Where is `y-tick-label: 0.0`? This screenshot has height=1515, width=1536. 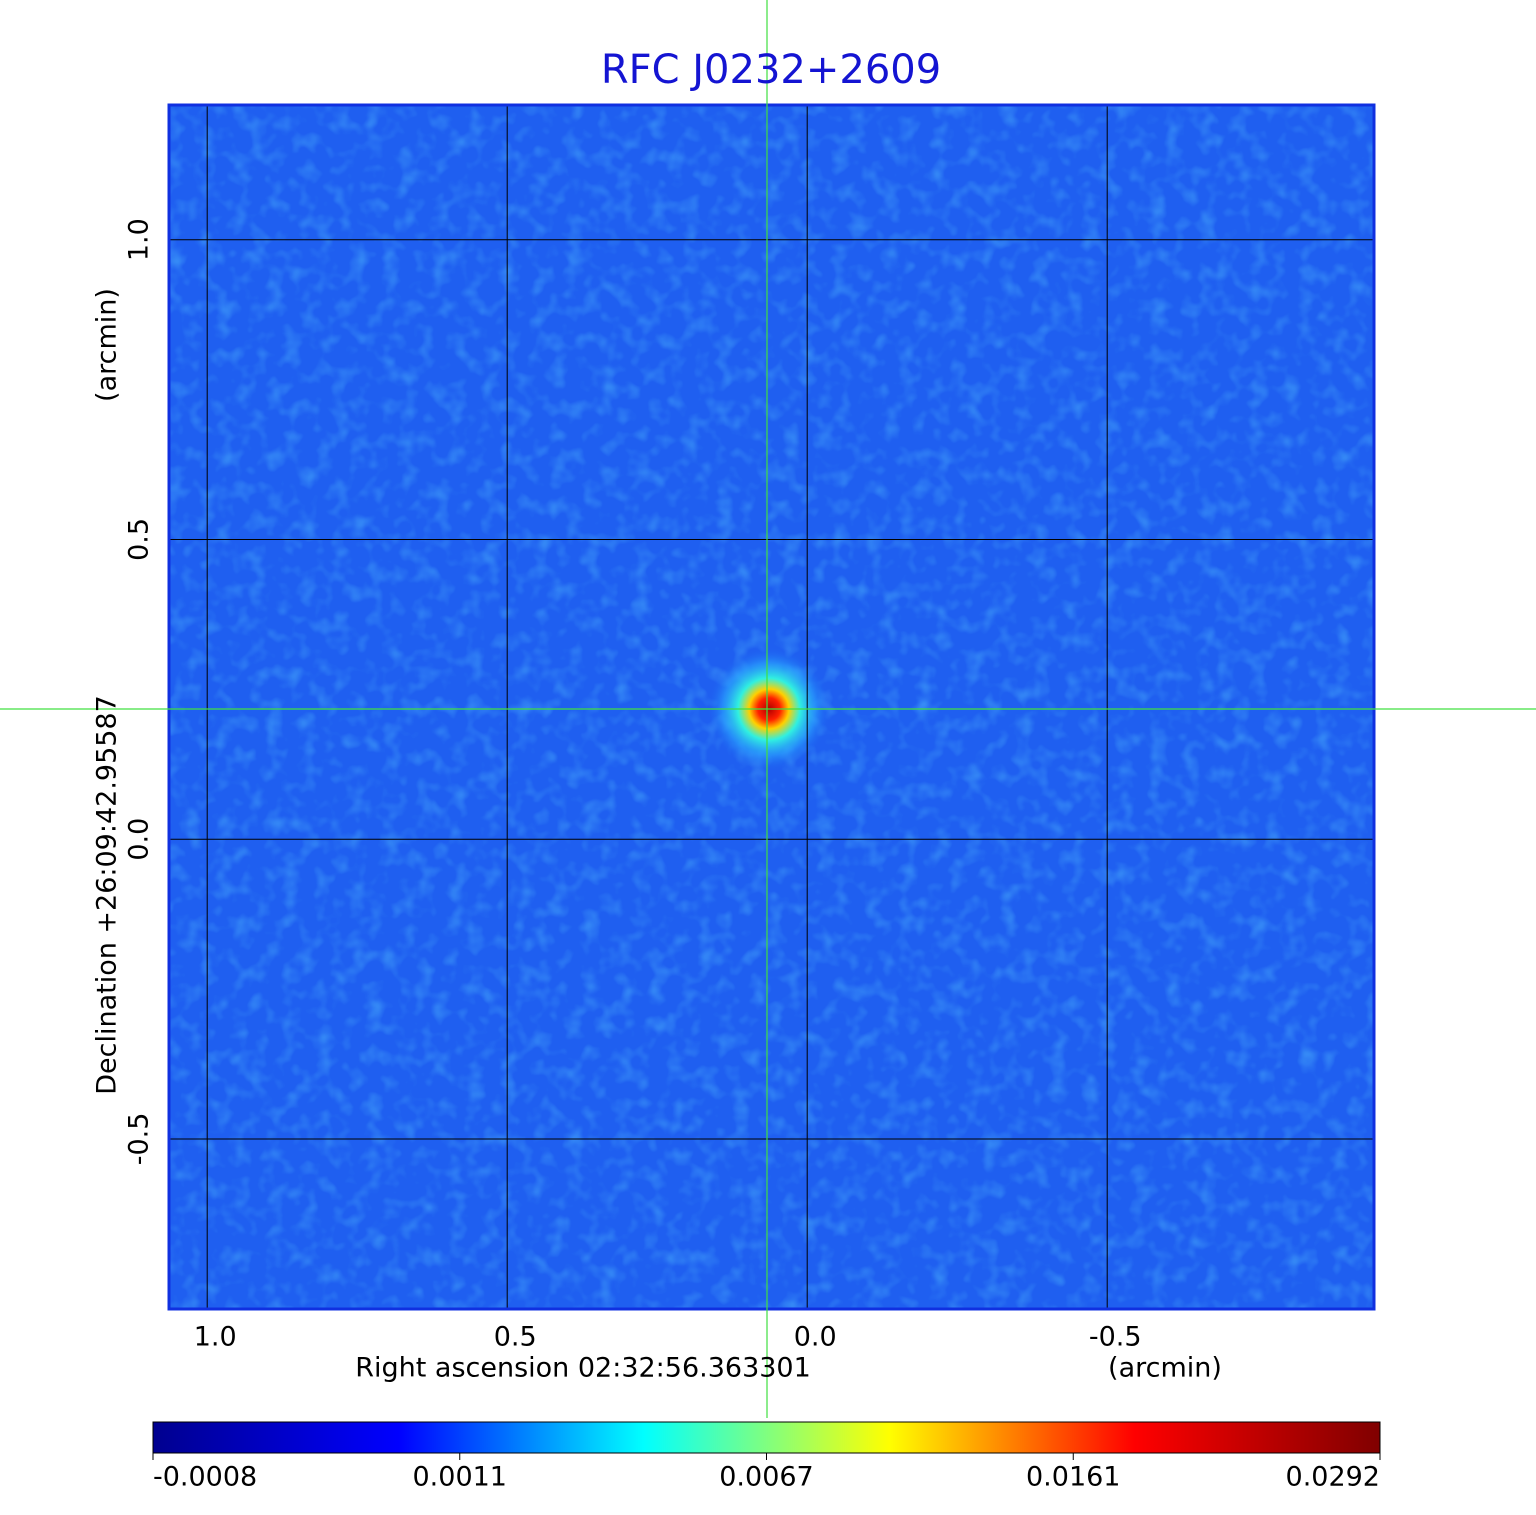 y-tick-label: 0.0 is located at coordinates (139, 839).